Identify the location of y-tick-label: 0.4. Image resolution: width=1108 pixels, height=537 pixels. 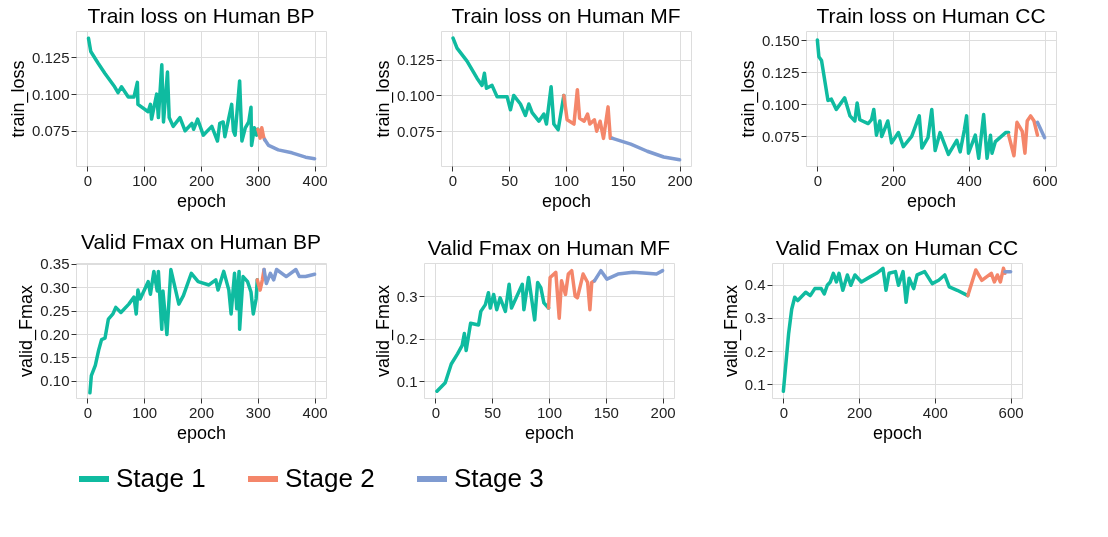
(755, 285).